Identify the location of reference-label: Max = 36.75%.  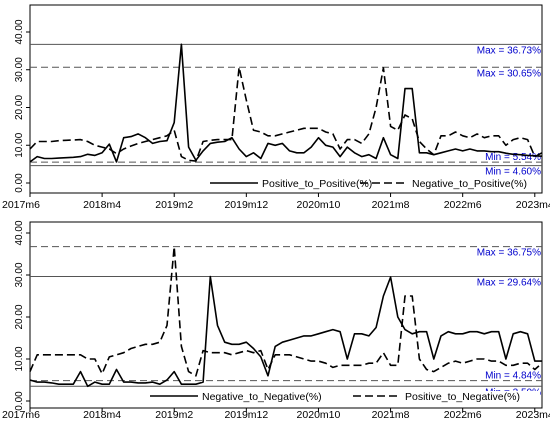
(509, 253).